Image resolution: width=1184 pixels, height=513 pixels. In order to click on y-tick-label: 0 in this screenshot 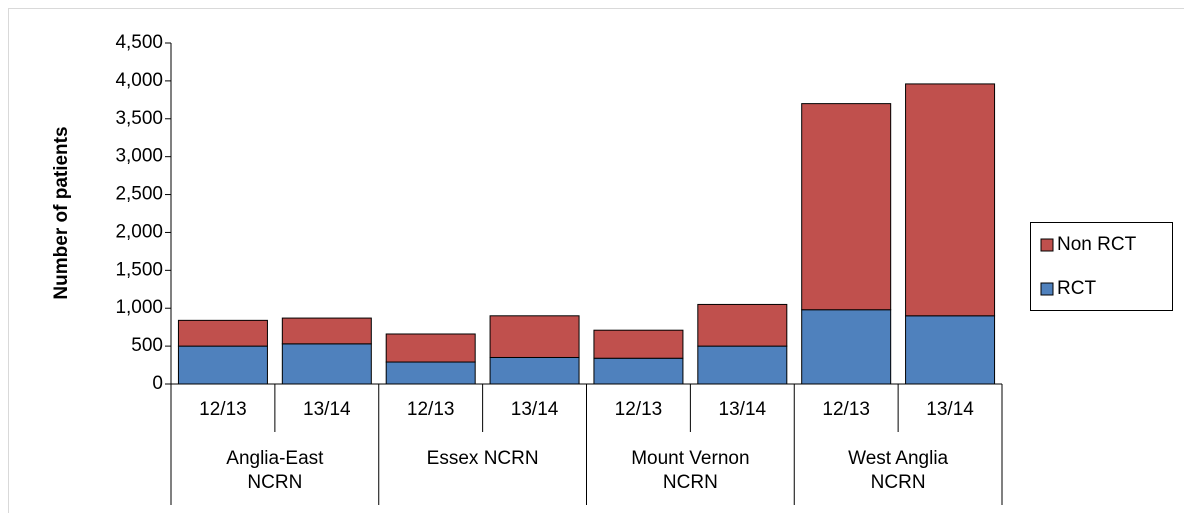, I will do `click(157, 383)`.